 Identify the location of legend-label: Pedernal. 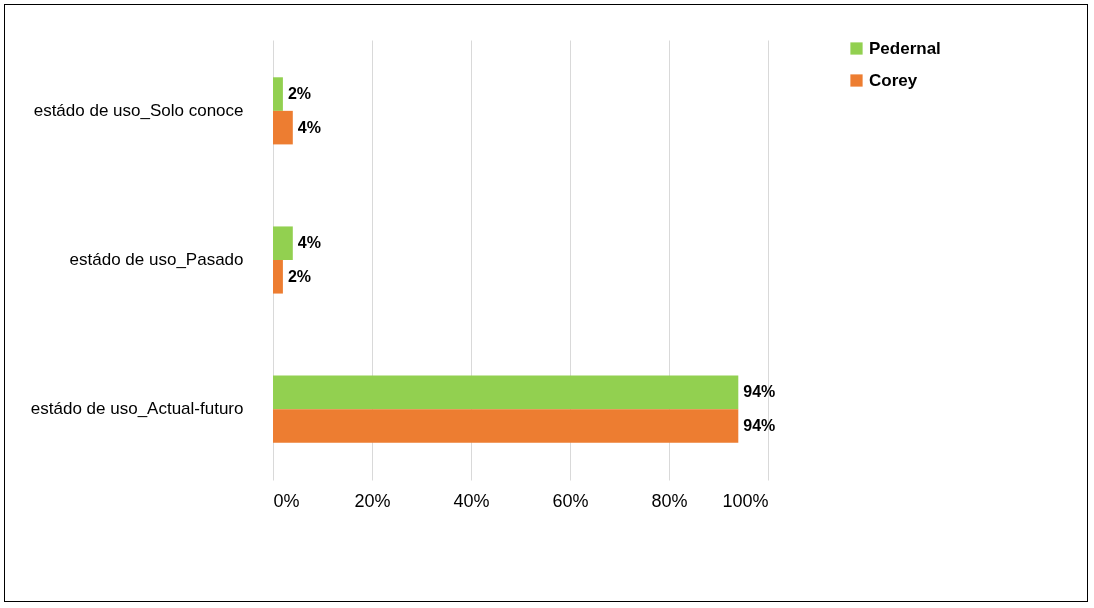
(905, 48).